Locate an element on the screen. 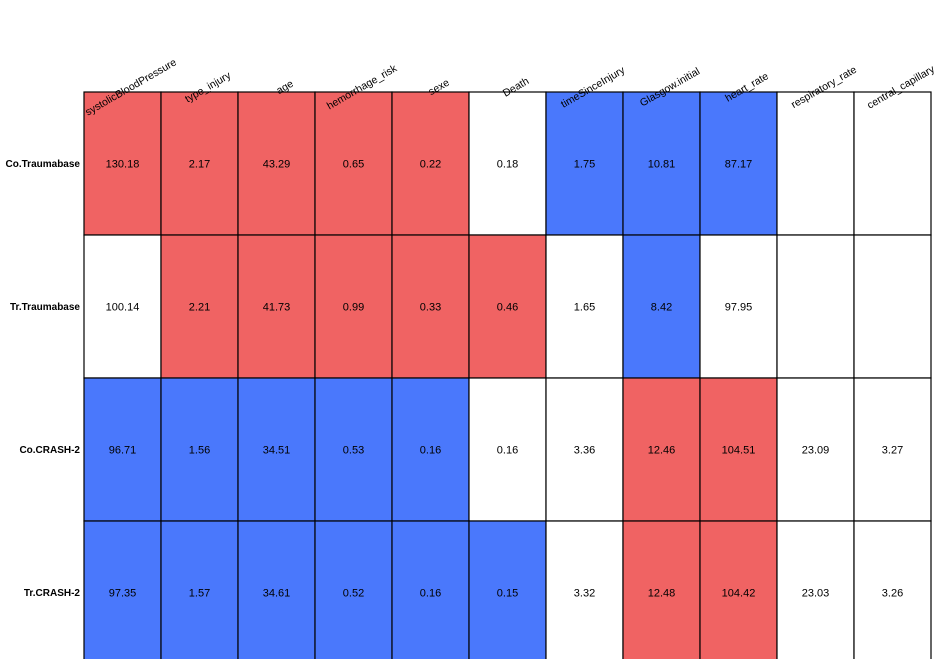 The image size is (948, 659). cell-value-label: 34.61 is located at coordinates (277, 594).